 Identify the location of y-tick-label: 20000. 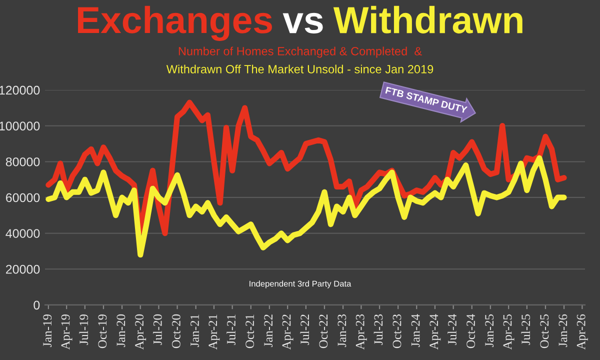
(23, 269).